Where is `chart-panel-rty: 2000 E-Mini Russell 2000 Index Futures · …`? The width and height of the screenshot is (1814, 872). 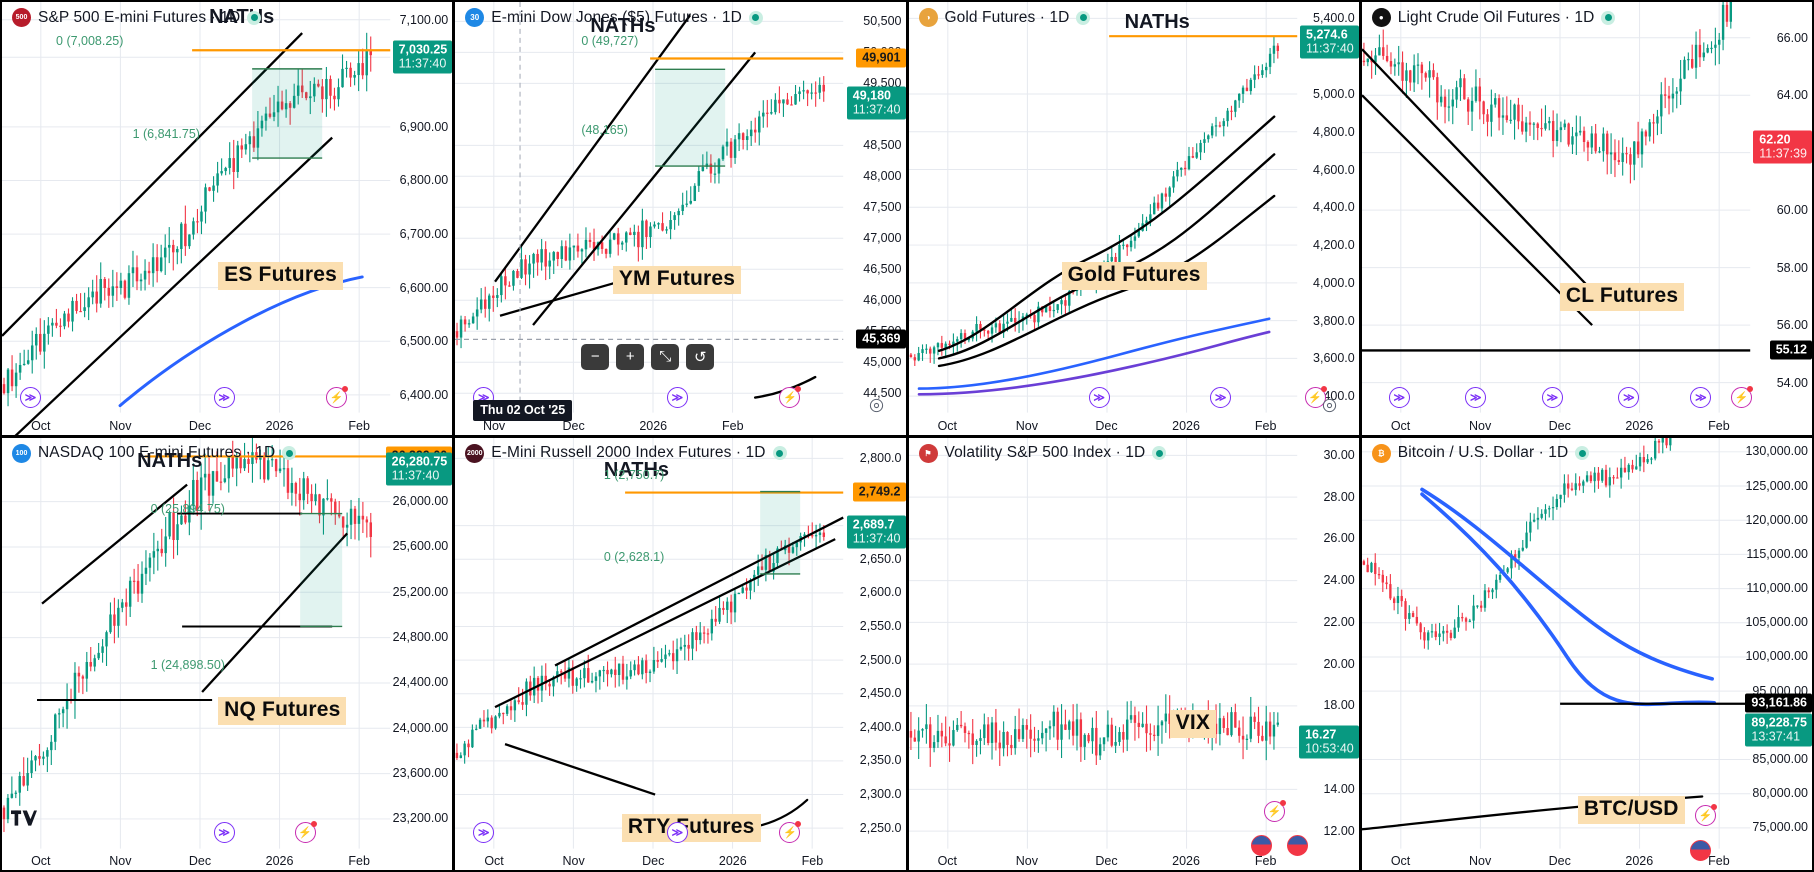 chart-panel-rty: 2000 E-Mini Russell 2000 Index Futures · … is located at coordinates (680, 654).